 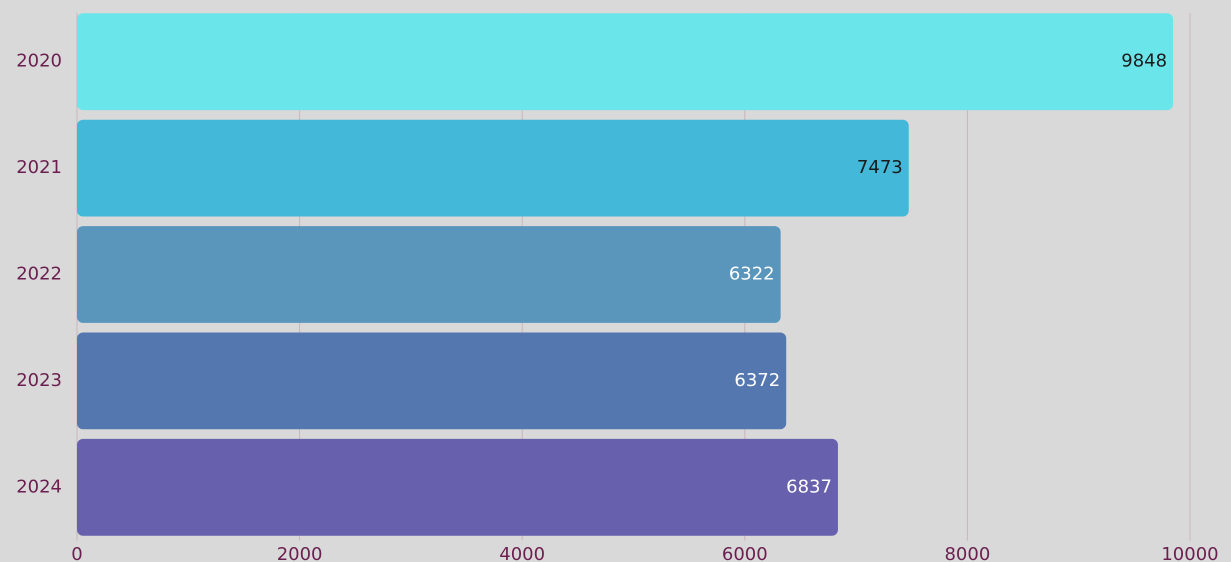 I want to click on value-label: 6837, so click(x=809, y=486).